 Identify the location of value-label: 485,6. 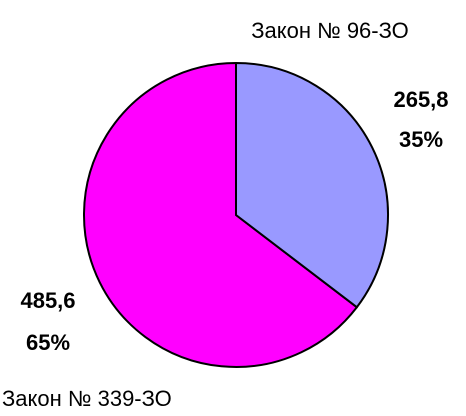
(47, 300).